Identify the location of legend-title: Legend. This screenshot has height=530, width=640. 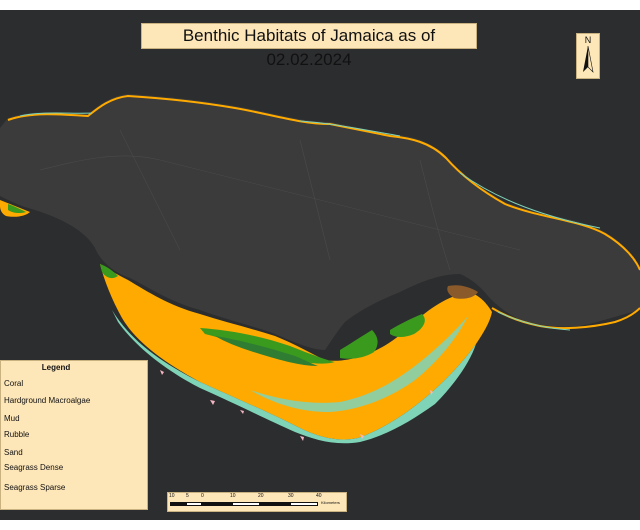
(56, 367).